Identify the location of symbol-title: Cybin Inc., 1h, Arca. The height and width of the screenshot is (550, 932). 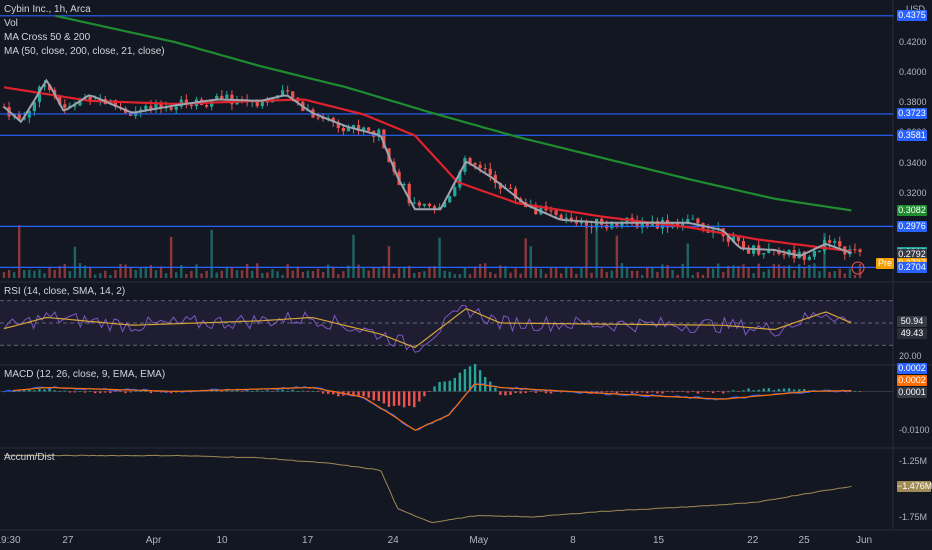
(47, 9).